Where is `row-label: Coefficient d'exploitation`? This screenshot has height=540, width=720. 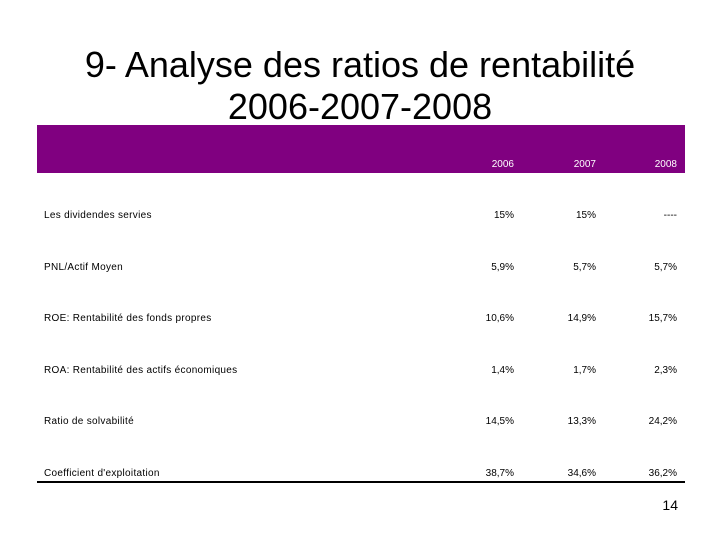
row-label: Coefficient d'exploitation is located at coordinates (102, 473).